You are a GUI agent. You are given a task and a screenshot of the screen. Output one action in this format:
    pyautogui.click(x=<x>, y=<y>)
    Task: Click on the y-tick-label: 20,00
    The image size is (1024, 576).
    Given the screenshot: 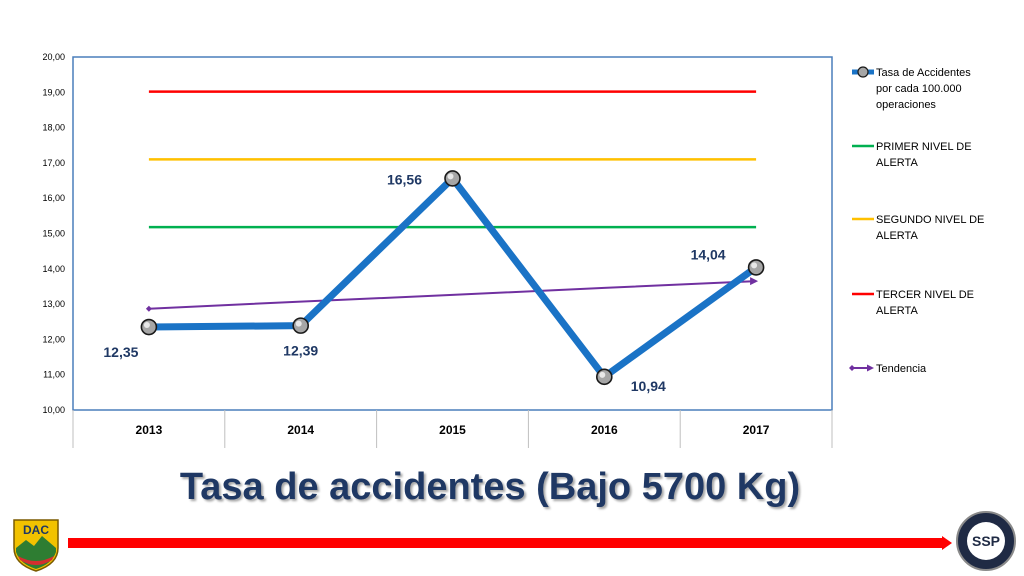 What is the action you would take?
    pyautogui.click(x=53, y=57)
    